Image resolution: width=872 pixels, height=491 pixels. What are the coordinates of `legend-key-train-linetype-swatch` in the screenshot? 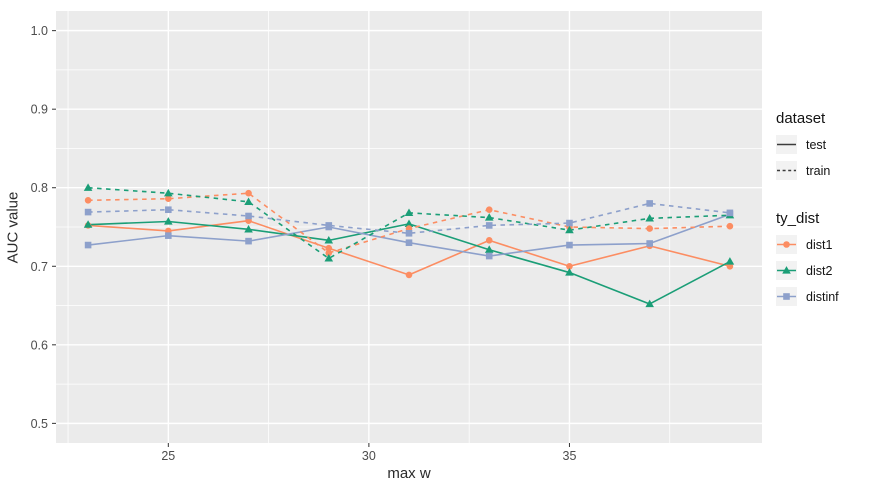 It's located at (786, 170).